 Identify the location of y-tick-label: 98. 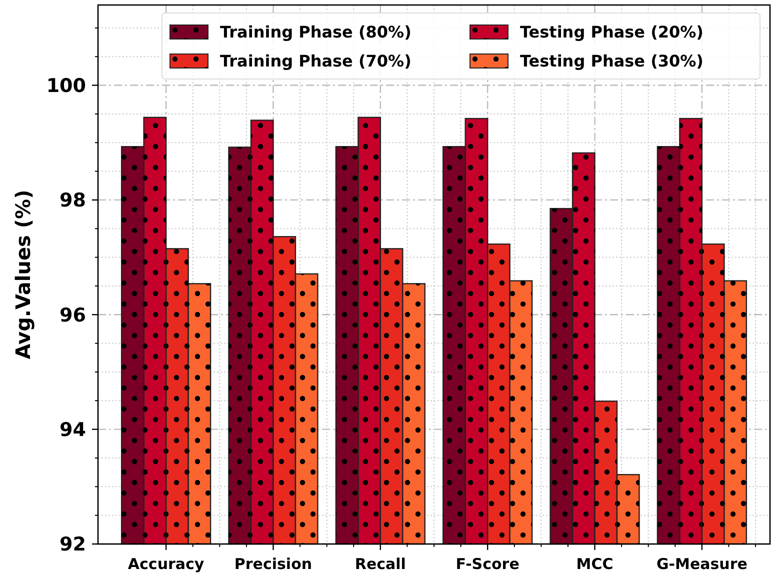
(73, 201).